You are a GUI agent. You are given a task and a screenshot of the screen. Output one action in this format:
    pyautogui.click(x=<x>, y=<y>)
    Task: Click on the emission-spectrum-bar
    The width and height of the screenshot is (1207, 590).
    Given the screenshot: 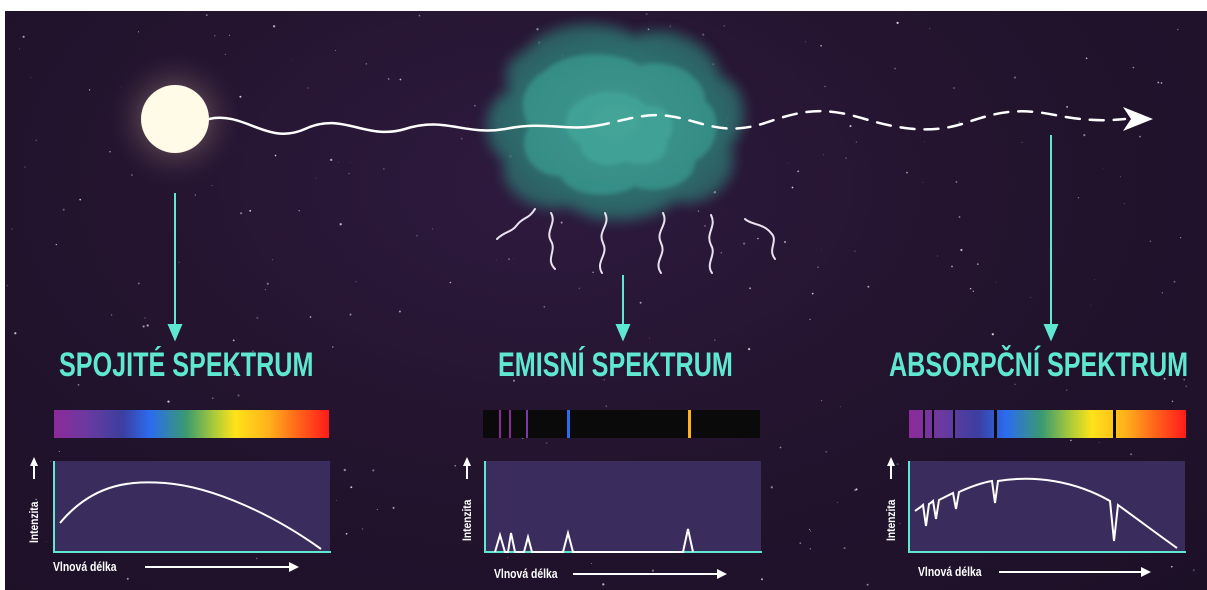 What is the action you would take?
    pyautogui.click(x=621, y=424)
    